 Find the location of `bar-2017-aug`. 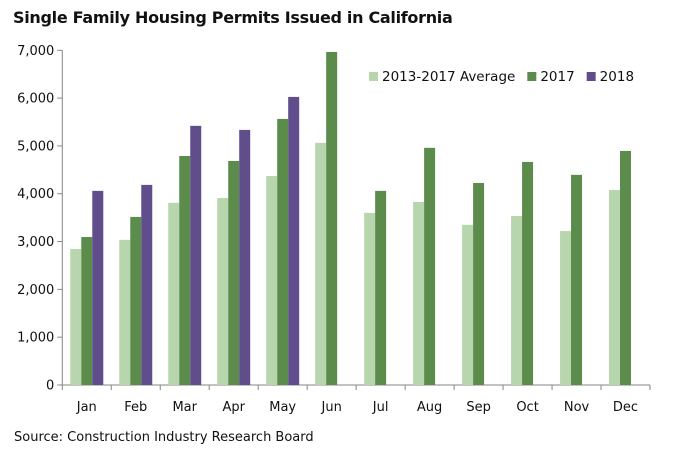

bar-2017-aug is located at coordinates (430, 266).